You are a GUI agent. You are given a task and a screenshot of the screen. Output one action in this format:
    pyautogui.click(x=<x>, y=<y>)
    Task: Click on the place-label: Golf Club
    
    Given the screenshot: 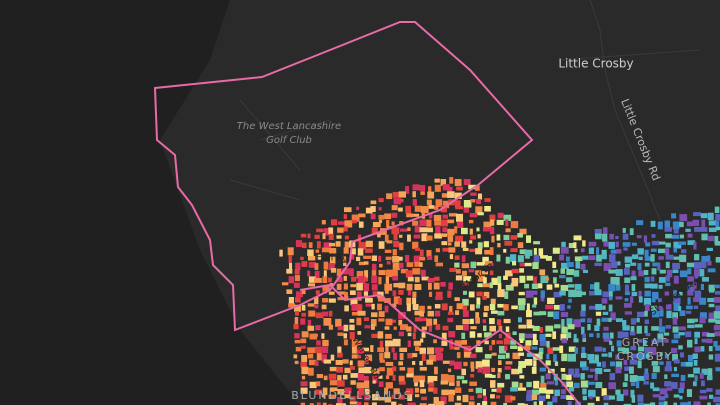 What is the action you would take?
    pyautogui.click(x=289, y=140)
    